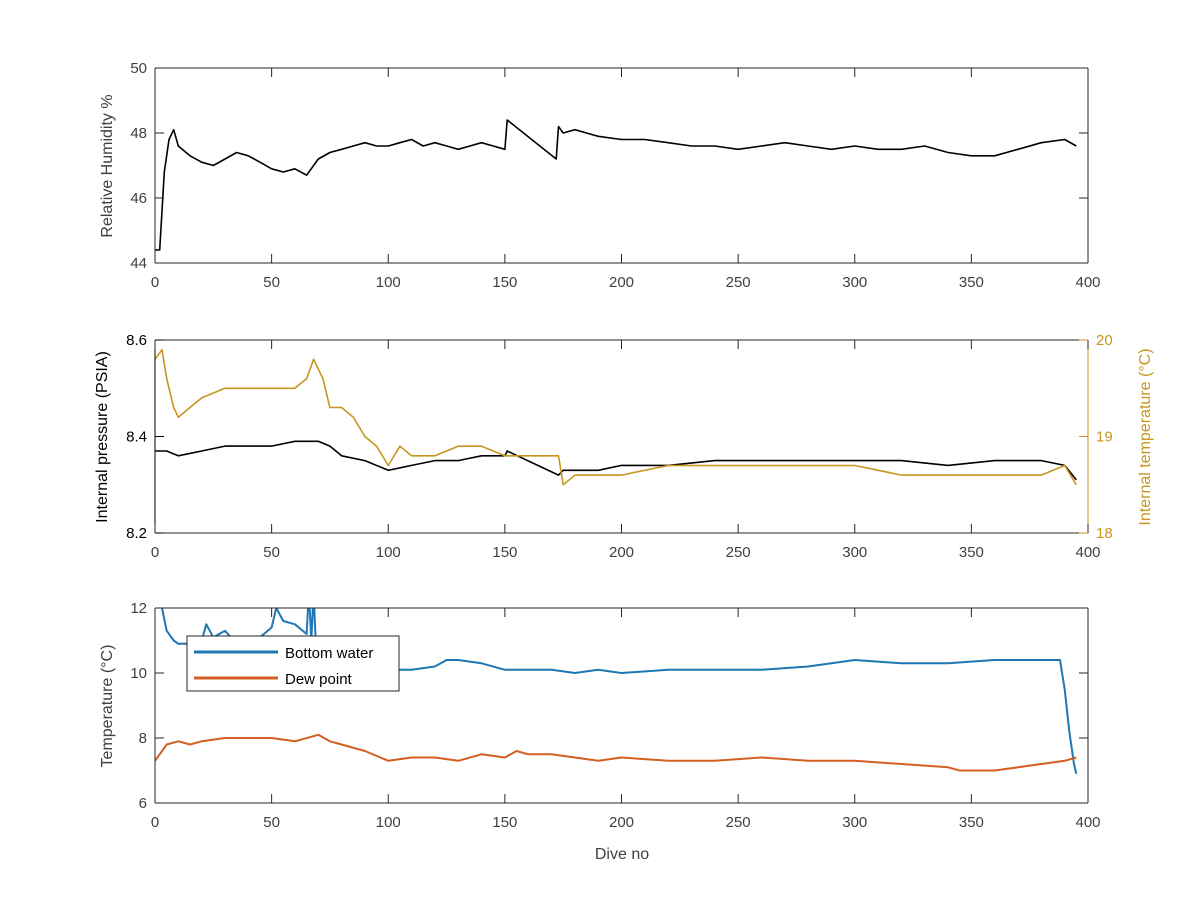 Image resolution: width=1200 pixels, height=900 pixels. What do you see at coordinates (616, 460) in the screenshot?
I see `series-line-p1-s0` at bounding box center [616, 460].